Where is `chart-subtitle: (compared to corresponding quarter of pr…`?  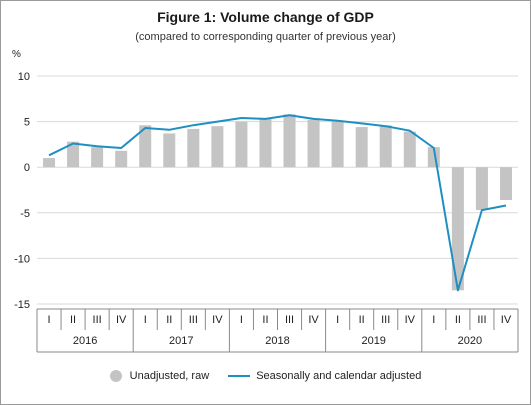
chart-subtitle: (compared to corresponding quarter of pr… is located at coordinates (265, 37).